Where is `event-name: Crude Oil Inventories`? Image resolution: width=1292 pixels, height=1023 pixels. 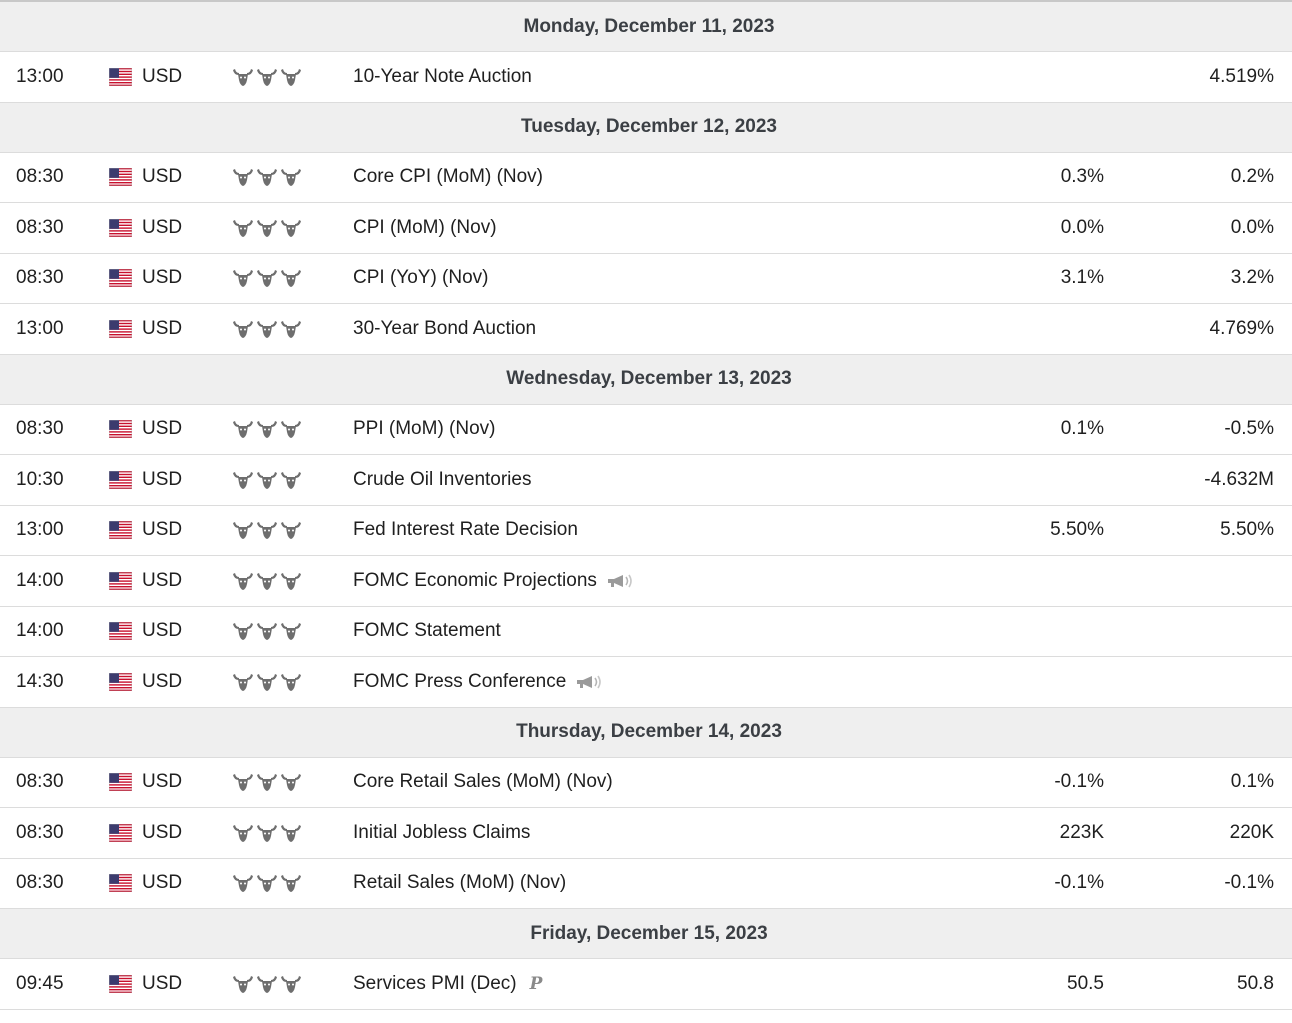 event-name: Crude Oil Inventories is located at coordinates (442, 479).